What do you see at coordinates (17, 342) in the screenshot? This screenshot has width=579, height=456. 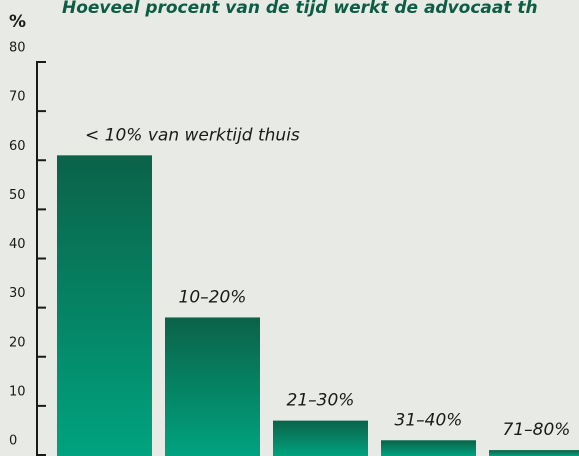 I see `y-tick-label: 20` at bounding box center [17, 342].